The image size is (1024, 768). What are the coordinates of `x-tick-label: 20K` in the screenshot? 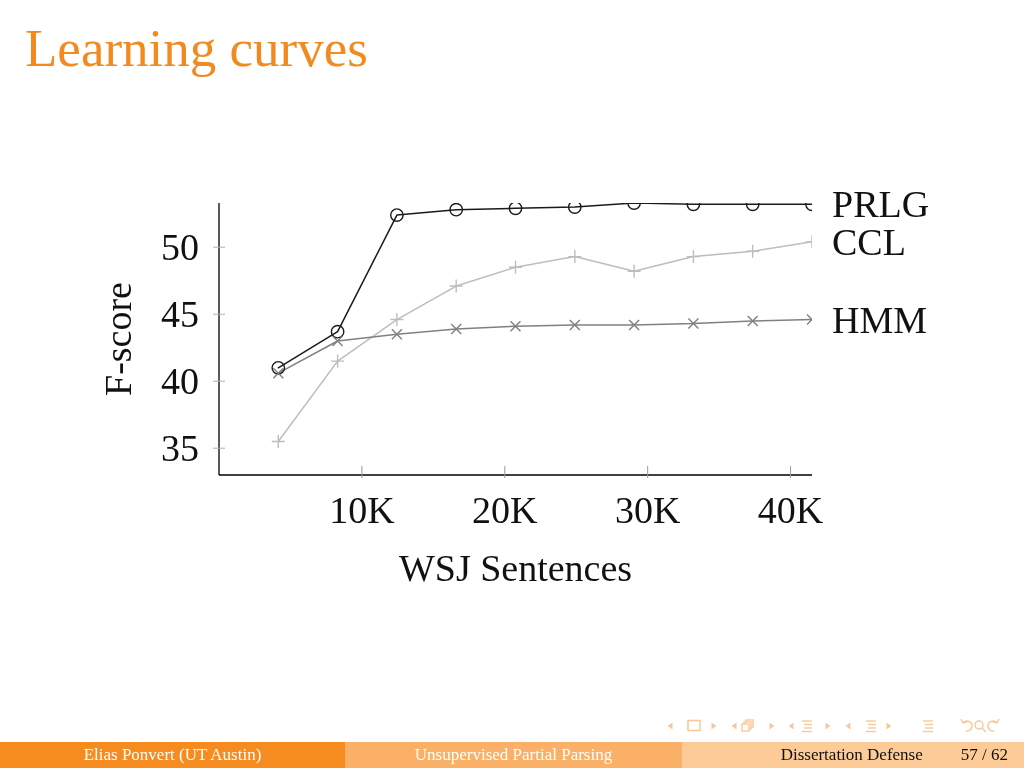 It's located at (505, 510).